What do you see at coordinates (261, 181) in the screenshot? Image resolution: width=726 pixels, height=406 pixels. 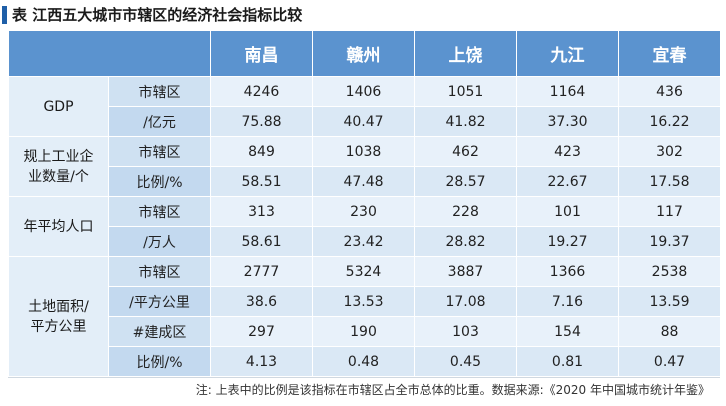 I see `table-cell: 58.51` at bounding box center [261, 181].